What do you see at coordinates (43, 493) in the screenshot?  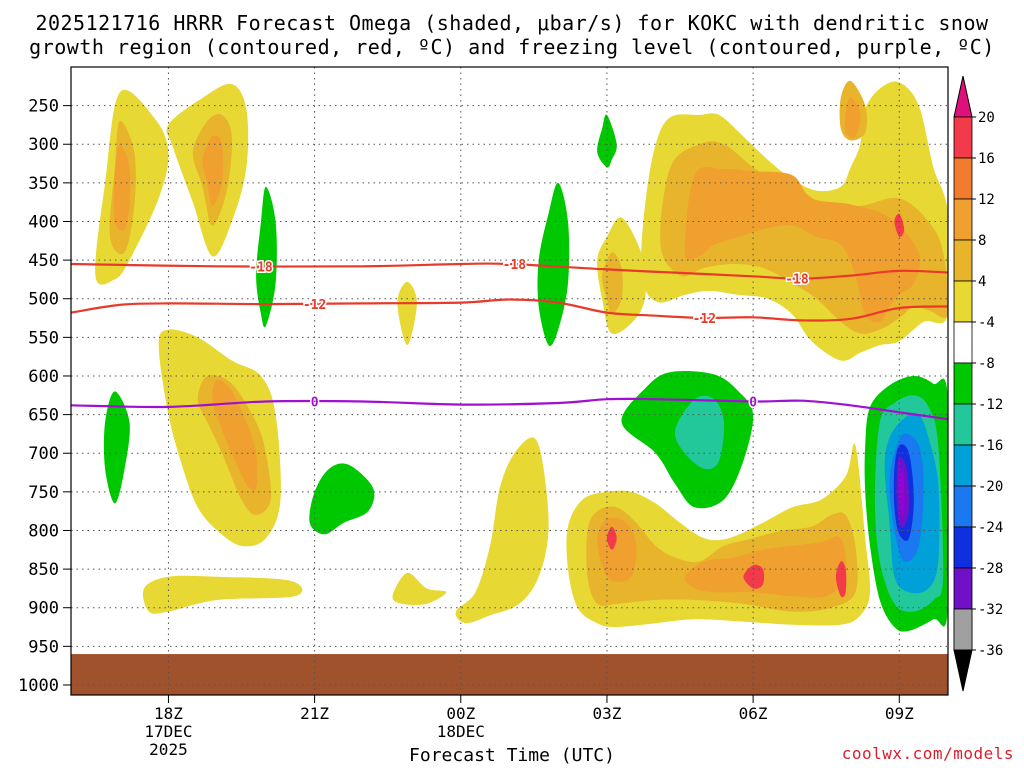 I see `y-tick-label-750: 750` at bounding box center [43, 493].